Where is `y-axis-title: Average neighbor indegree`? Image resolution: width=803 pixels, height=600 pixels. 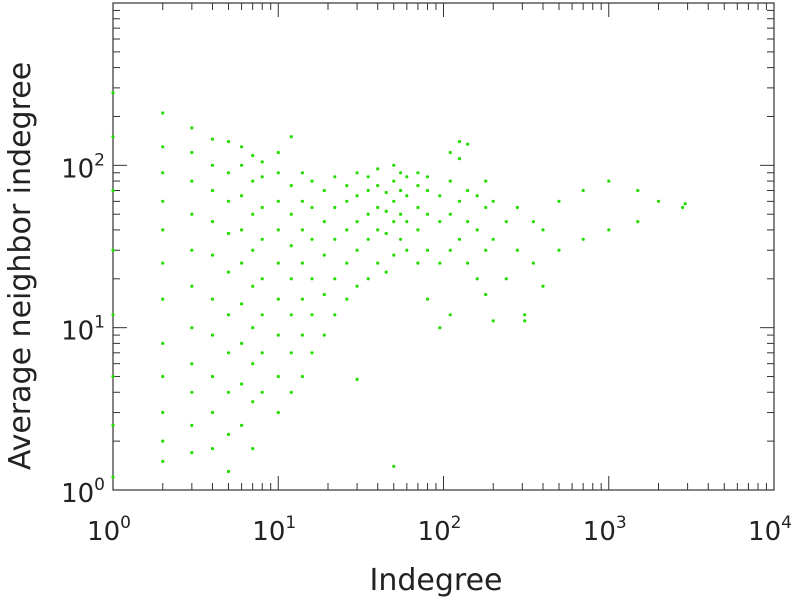 y-axis-title: Average neighbor indegree is located at coordinates (20, 266).